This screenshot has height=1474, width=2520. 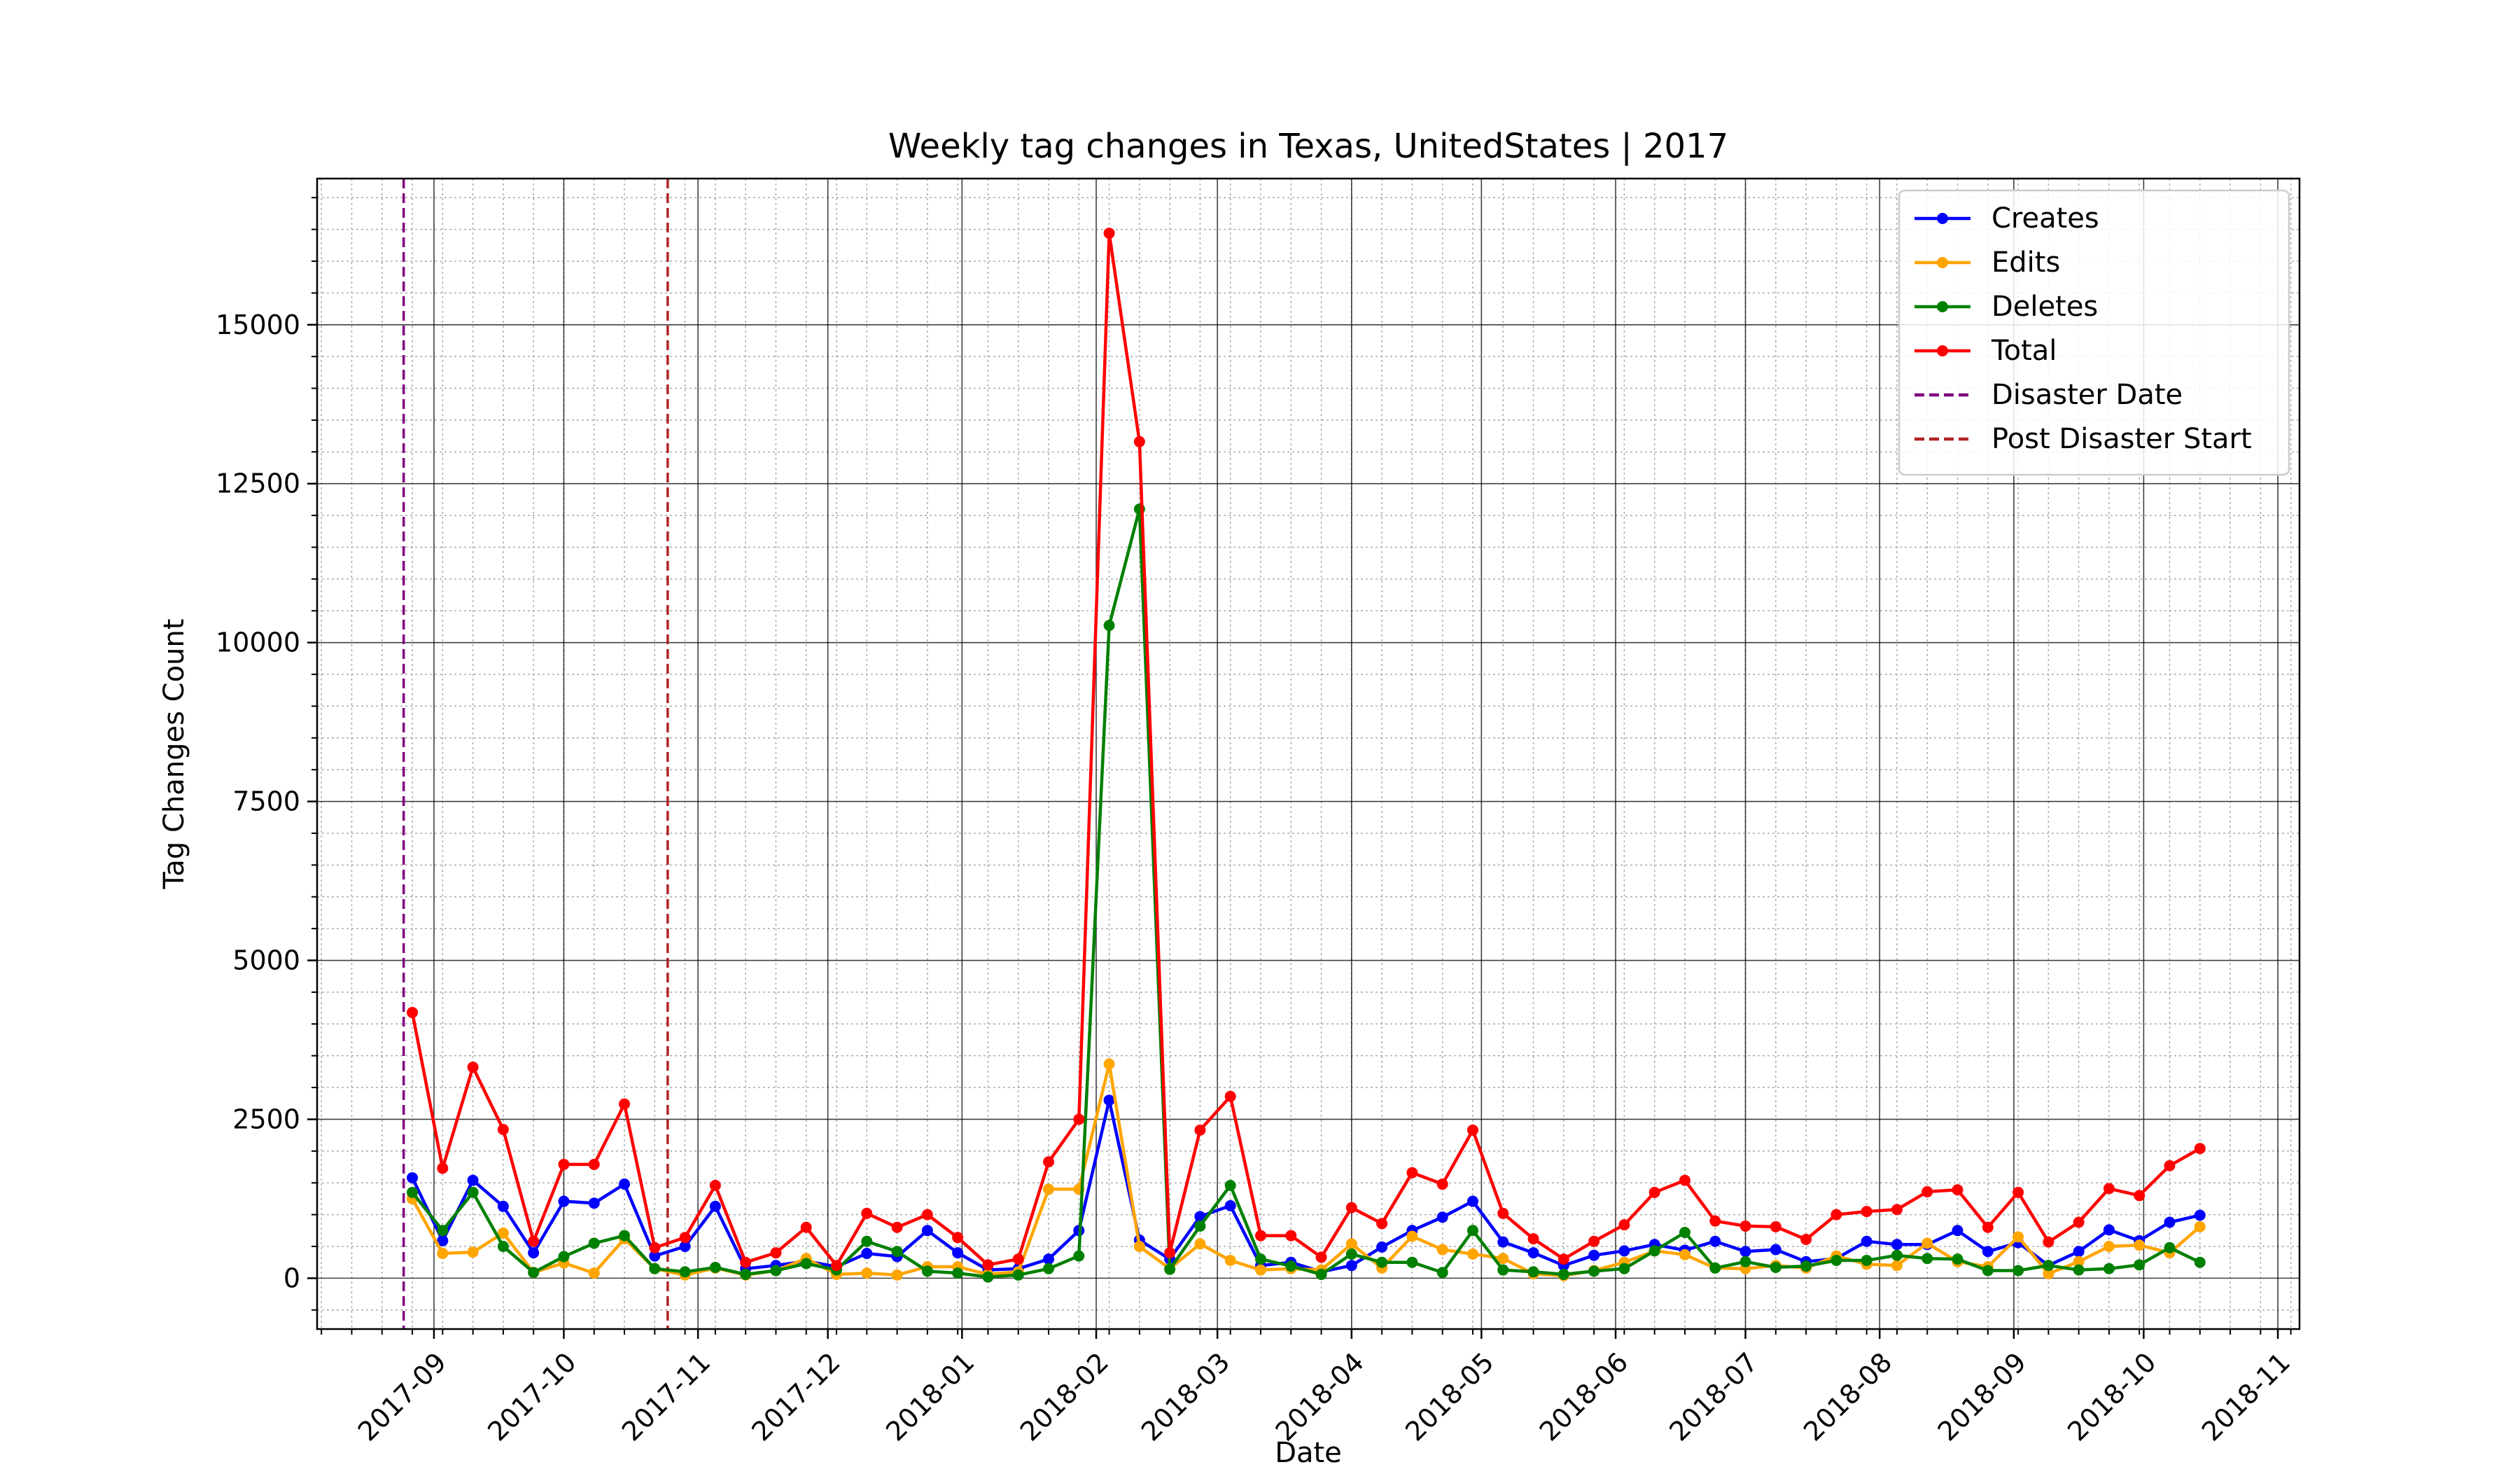 What do you see at coordinates (2025, 263) in the screenshot?
I see `legend-label: Edits` at bounding box center [2025, 263].